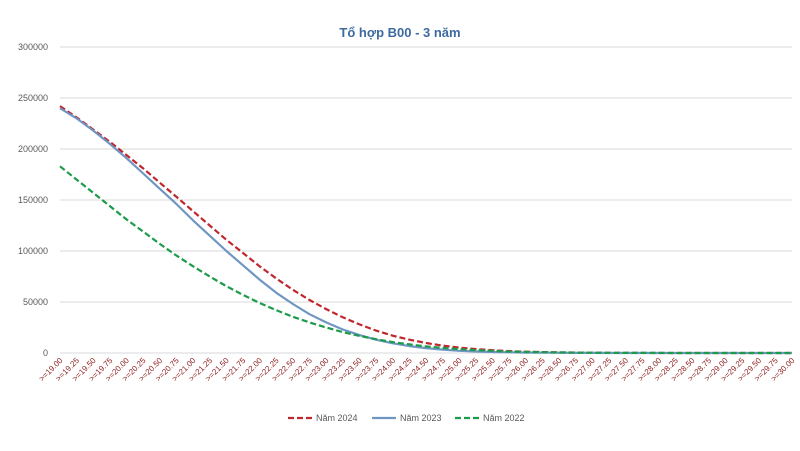 Image resolution: width=800 pixels, height=451 pixels. What do you see at coordinates (33, 98) in the screenshot?
I see `y-tick-label: 250000` at bounding box center [33, 98].